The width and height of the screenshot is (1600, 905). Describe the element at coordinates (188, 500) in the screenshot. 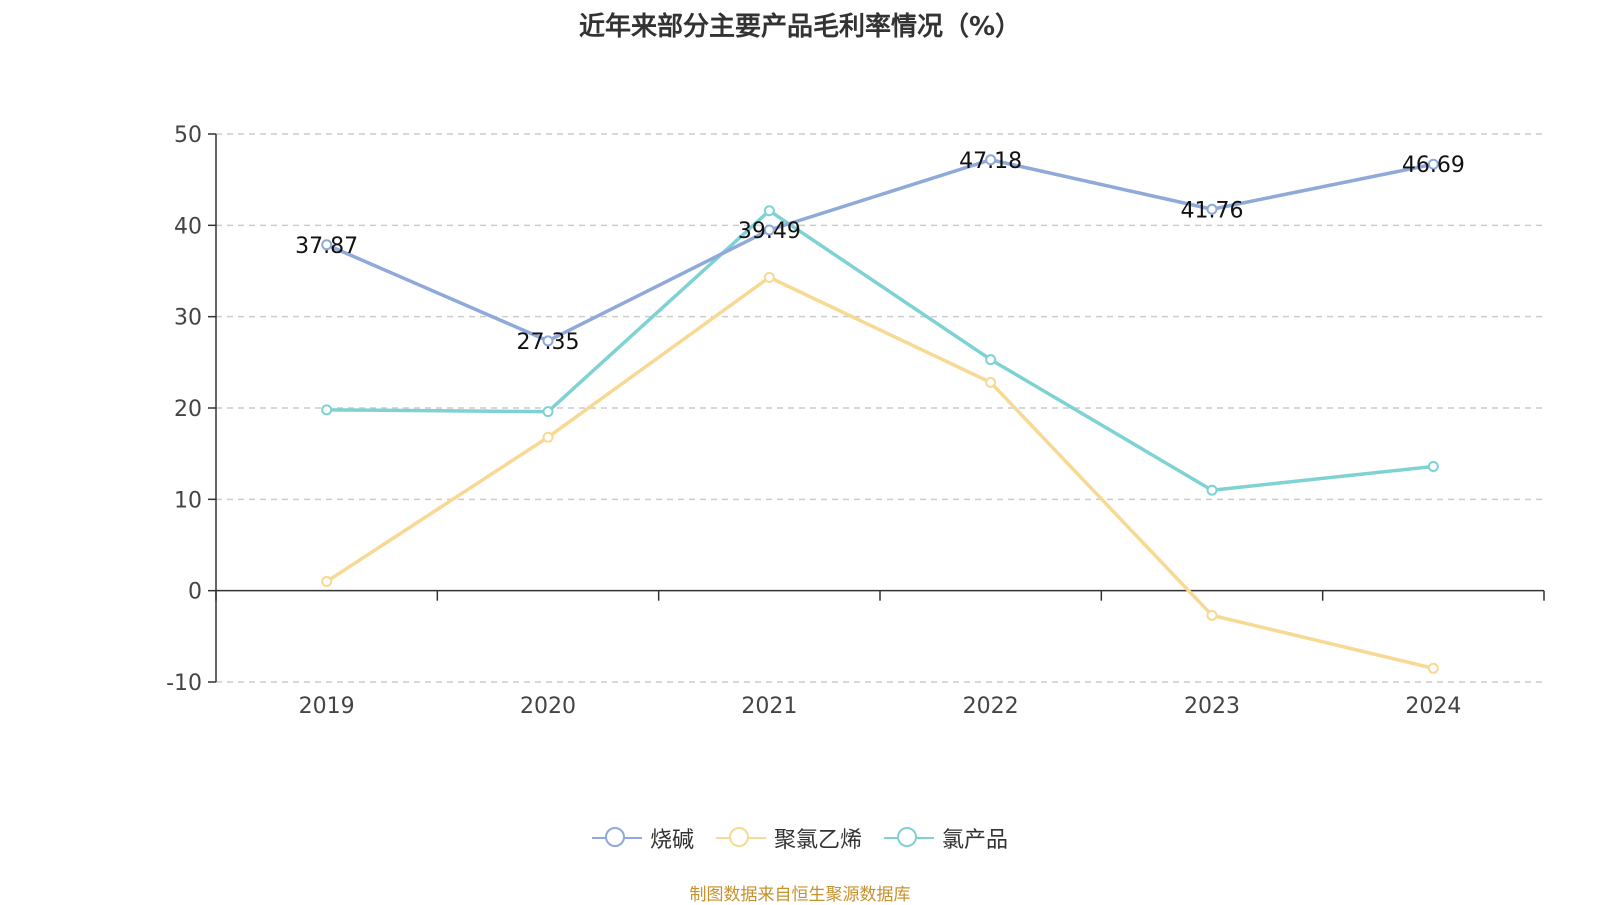

I see `y-tick-label: 10` at that location.